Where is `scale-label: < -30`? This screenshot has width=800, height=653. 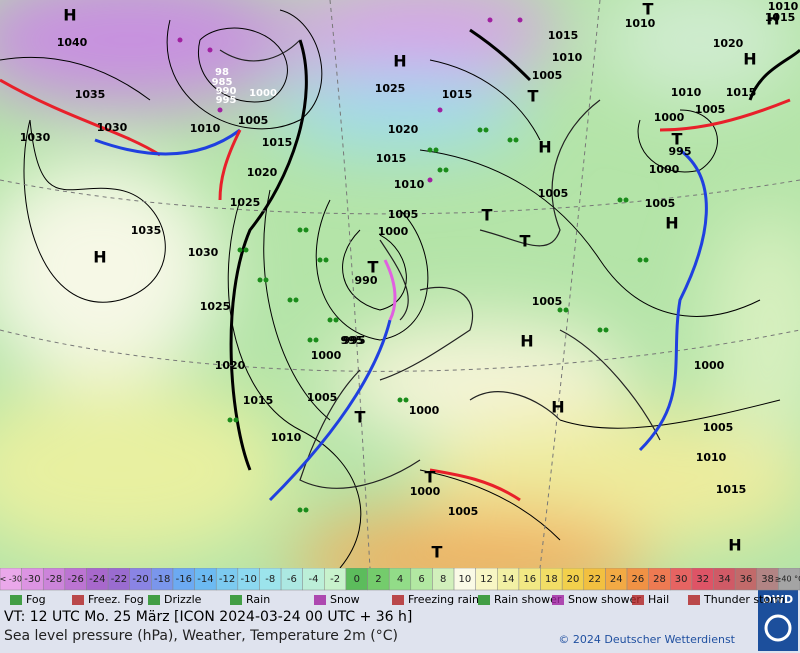
scale-label: < -30 is located at coordinates (11, 579).